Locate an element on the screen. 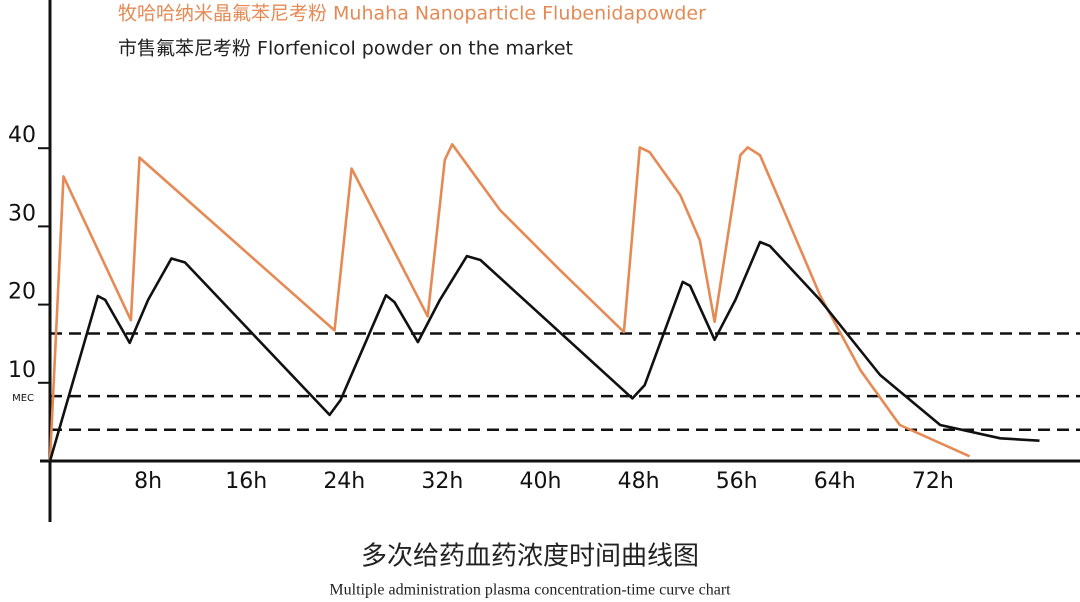 The image size is (1080, 602). chart-title: 多次给药血药浓度时间曲线图 is located at coordinates (530, 557).